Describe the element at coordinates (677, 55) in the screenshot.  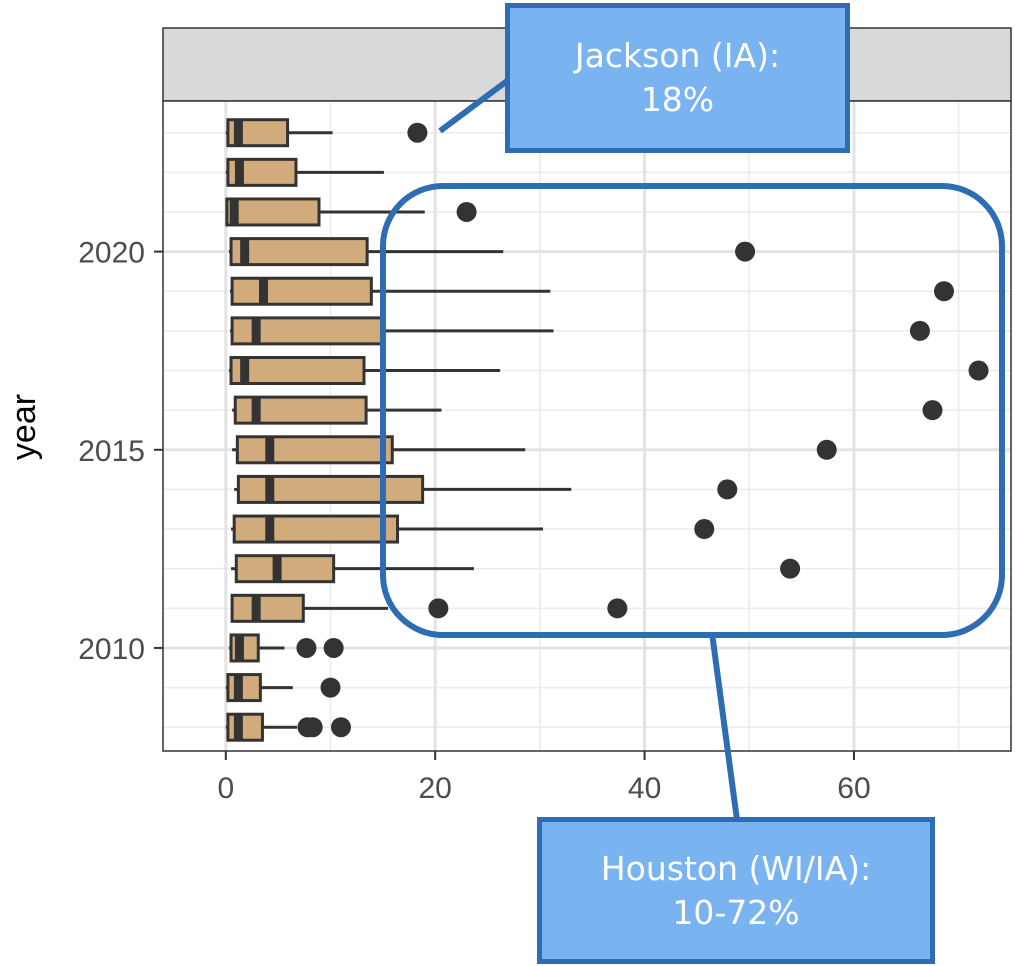
I see `jackson-callout-line1: Jackson (IA):` at that location.